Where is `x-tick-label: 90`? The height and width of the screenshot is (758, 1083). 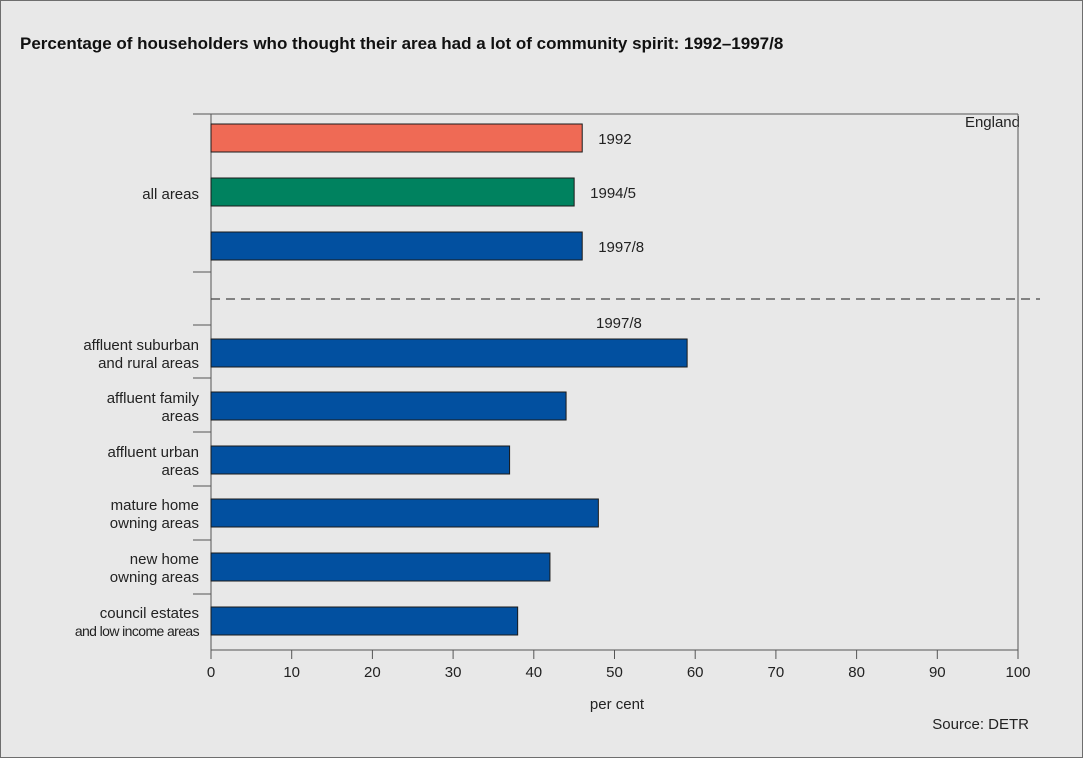
x-tick-label: 90 is located at coordinates (937, 672).